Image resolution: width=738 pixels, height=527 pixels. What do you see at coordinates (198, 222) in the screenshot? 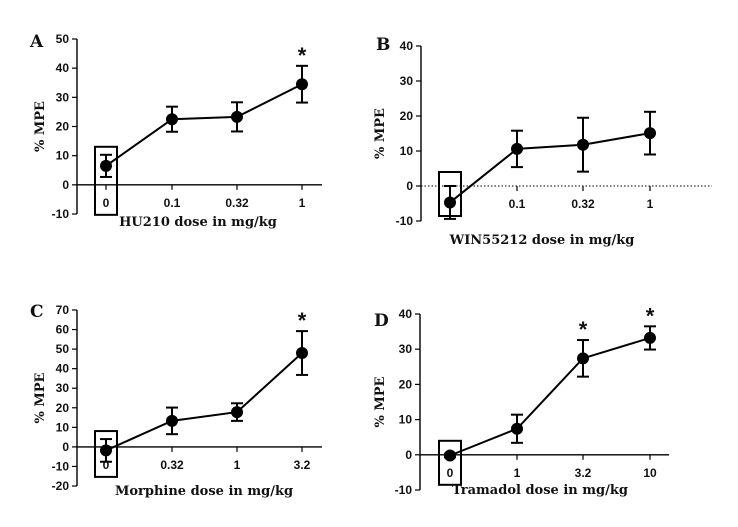
I see `x-axis-label: HU210 dose in mg/kg` at bounding box center [198, 222].